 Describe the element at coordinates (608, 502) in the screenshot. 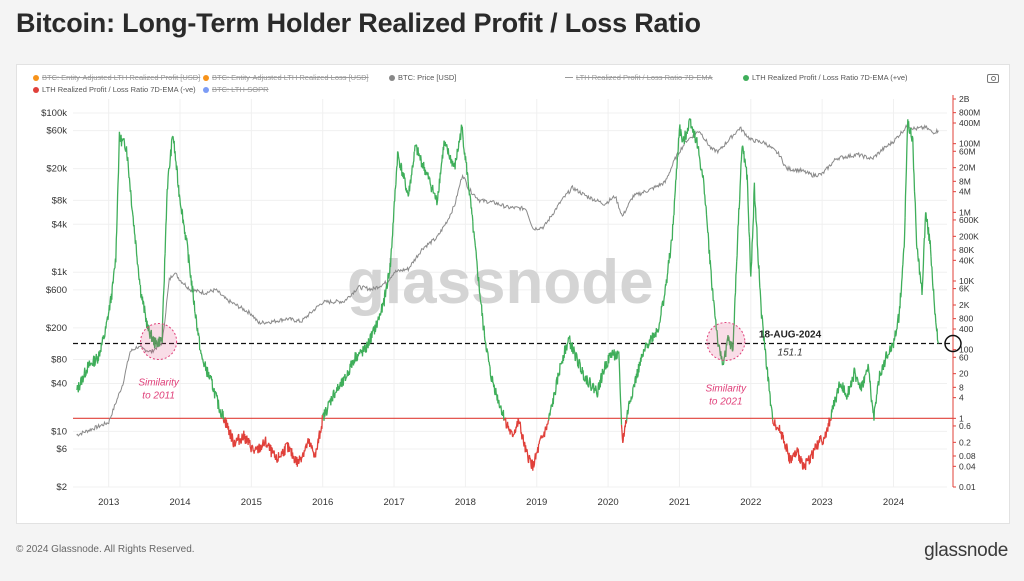

I see `x-axis-tick-label: 2020` at that location.